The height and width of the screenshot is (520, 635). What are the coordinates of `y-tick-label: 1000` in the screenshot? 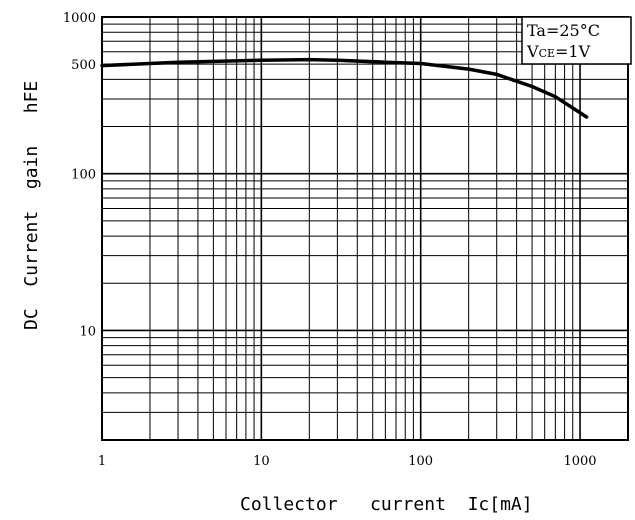 It's located at (79, 18).